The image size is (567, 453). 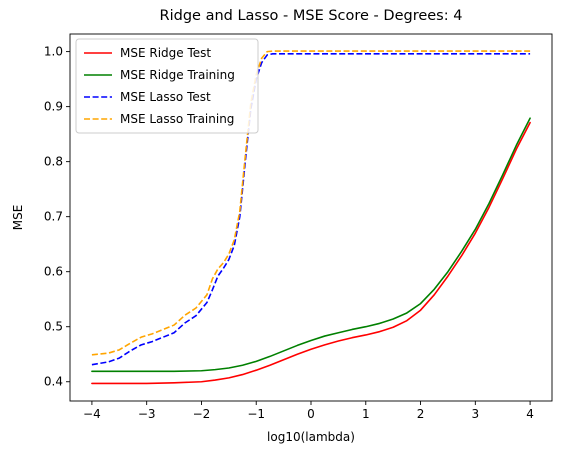 I want to click on x-tick-label: −3, so click(x=147, y=414).